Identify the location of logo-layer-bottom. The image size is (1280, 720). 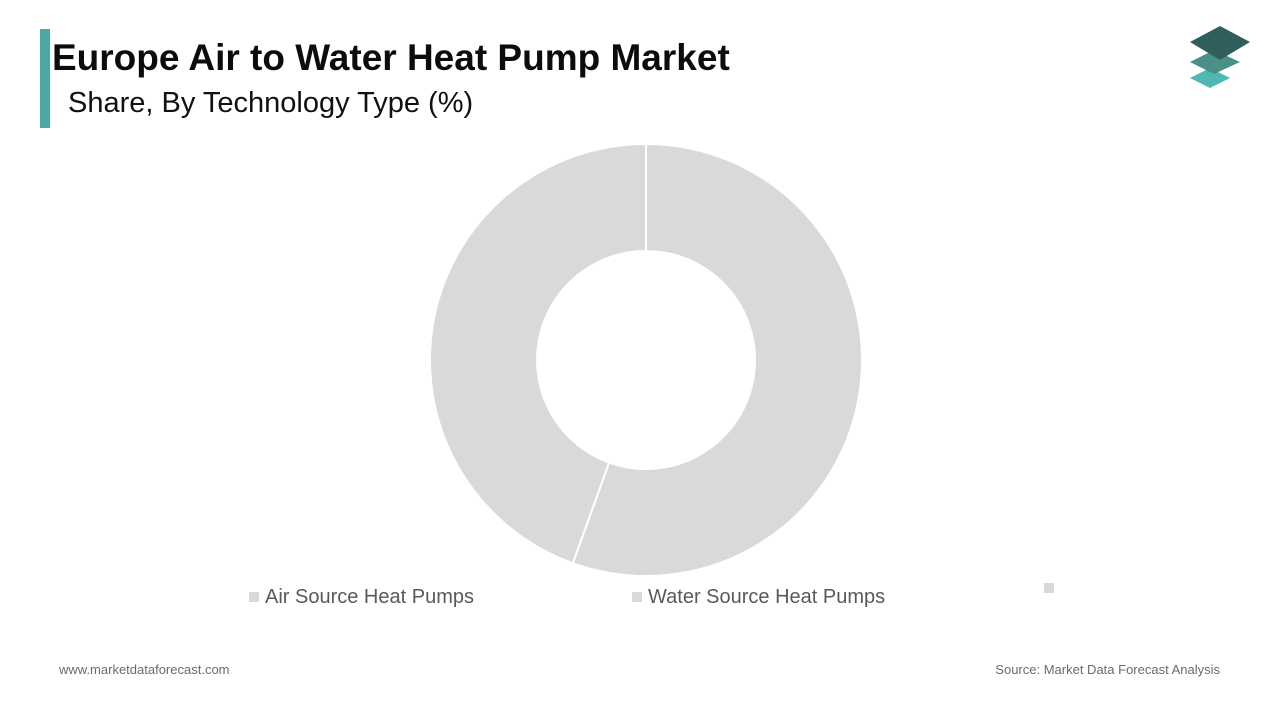
(1210, 78).